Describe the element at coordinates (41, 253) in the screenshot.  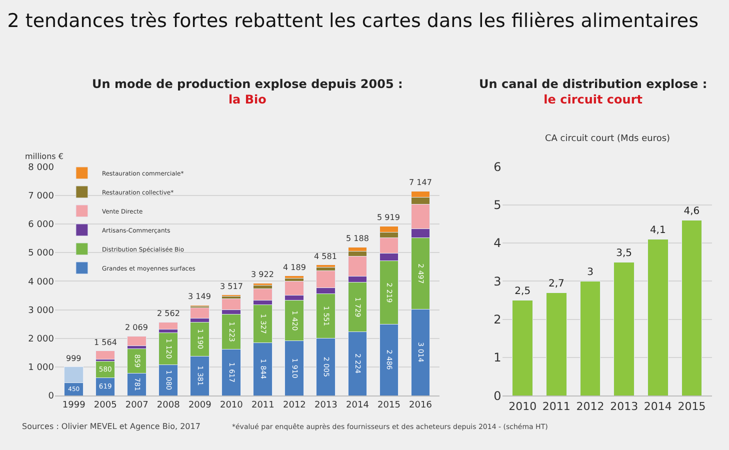
I see `y-tick-label: 5 000` at that location.